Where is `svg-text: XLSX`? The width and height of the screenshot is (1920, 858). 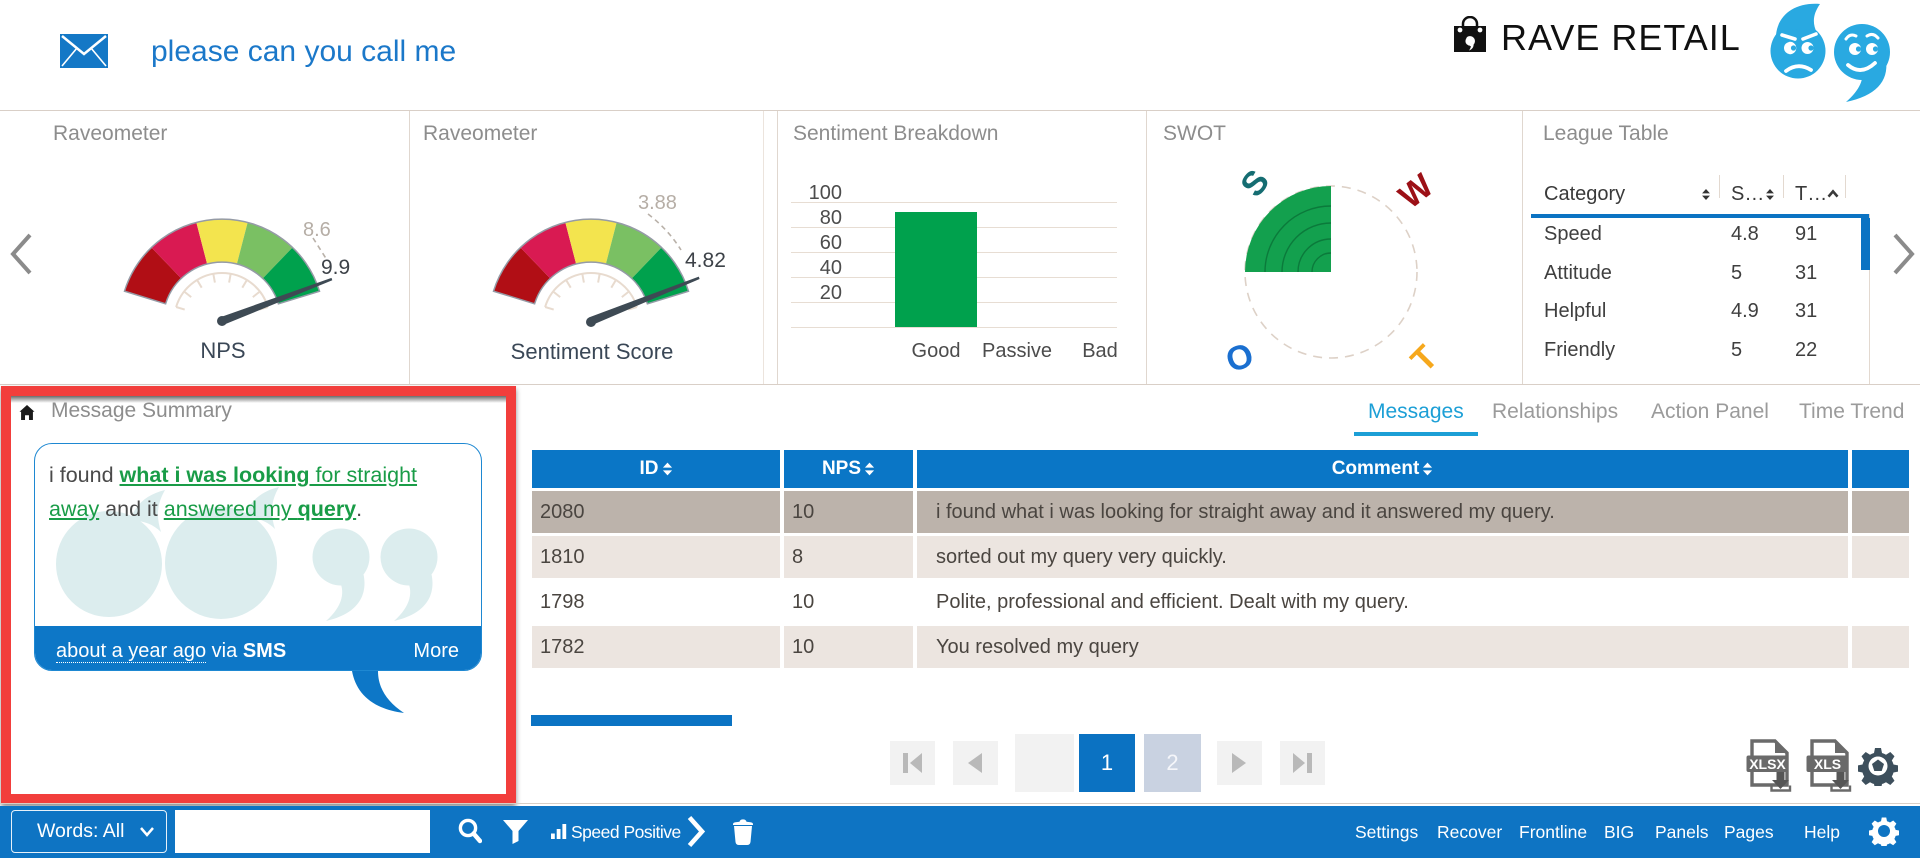 svg-text: XLSX is located at coordinates (1767, 764).